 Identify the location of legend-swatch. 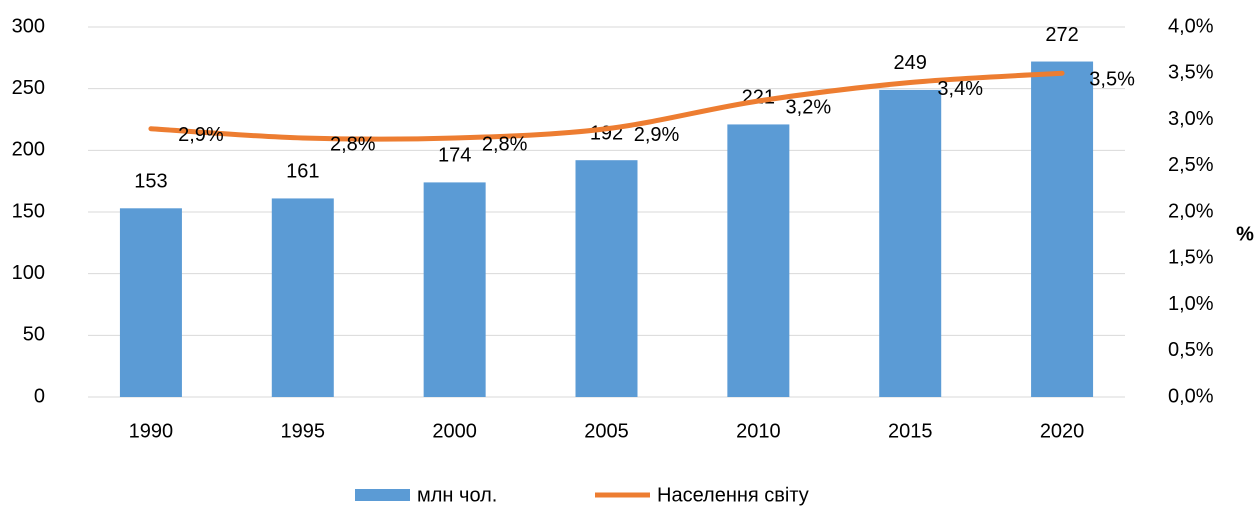
(382, 495).